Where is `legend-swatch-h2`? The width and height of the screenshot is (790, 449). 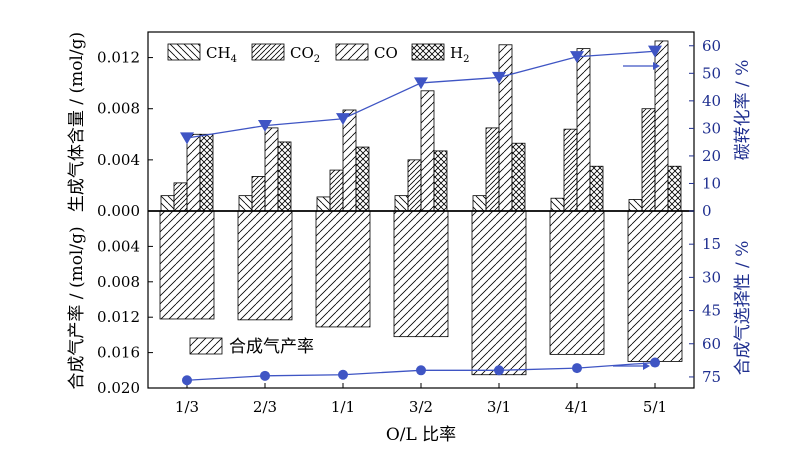 legend-swatch-h2 is located at coordinates (428, 52).